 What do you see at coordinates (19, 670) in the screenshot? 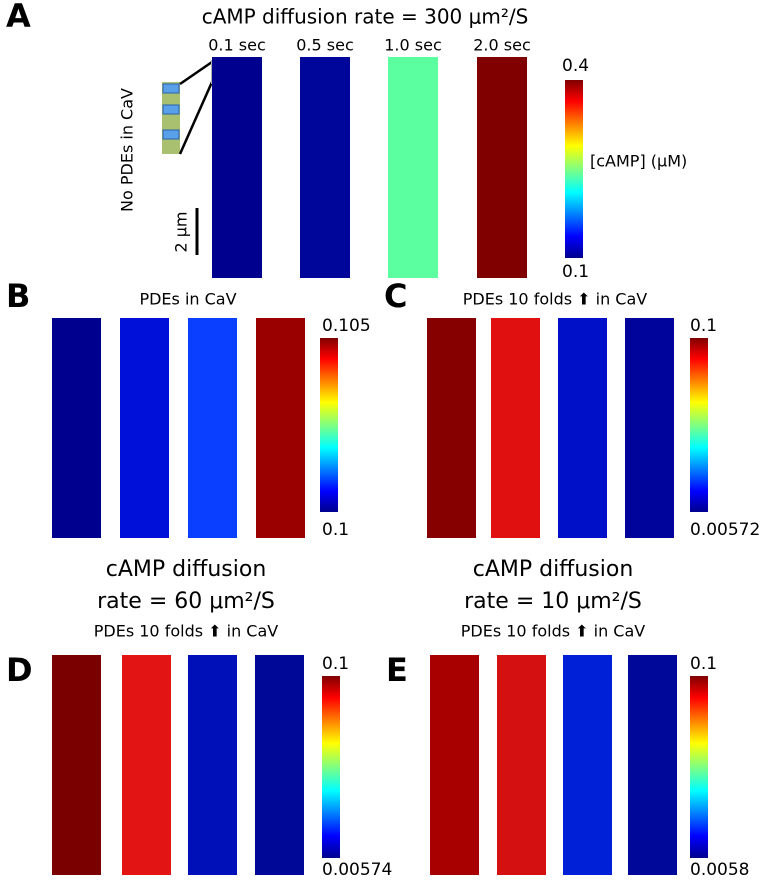
I see `panel-label: D` at bounding box center [19, 670].